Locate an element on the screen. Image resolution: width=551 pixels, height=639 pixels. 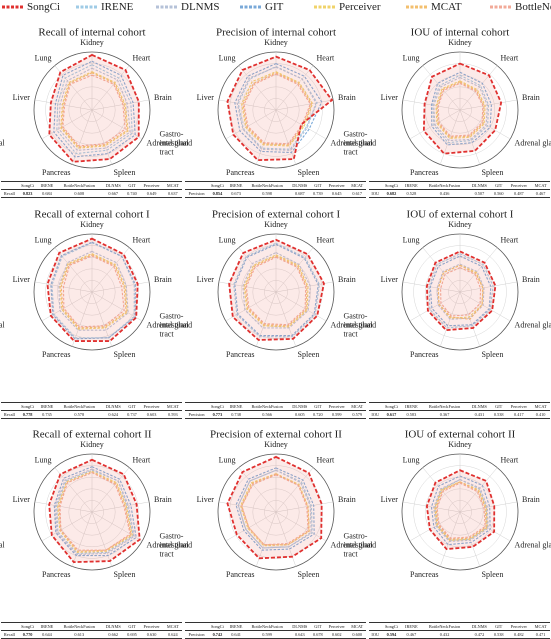
table-cell: 0.602 is located at coordinates (336, 634).